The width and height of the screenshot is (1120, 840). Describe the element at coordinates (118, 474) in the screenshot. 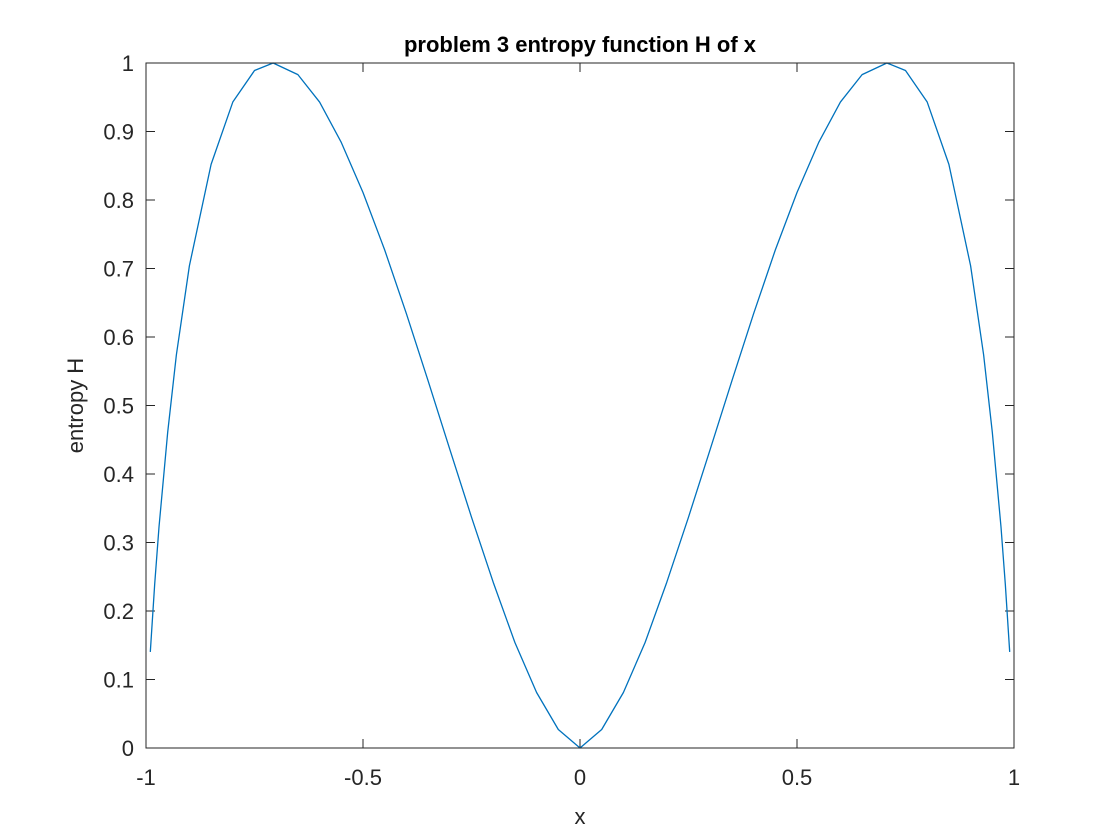

I see `y-tick-label: 0.4` at that location.